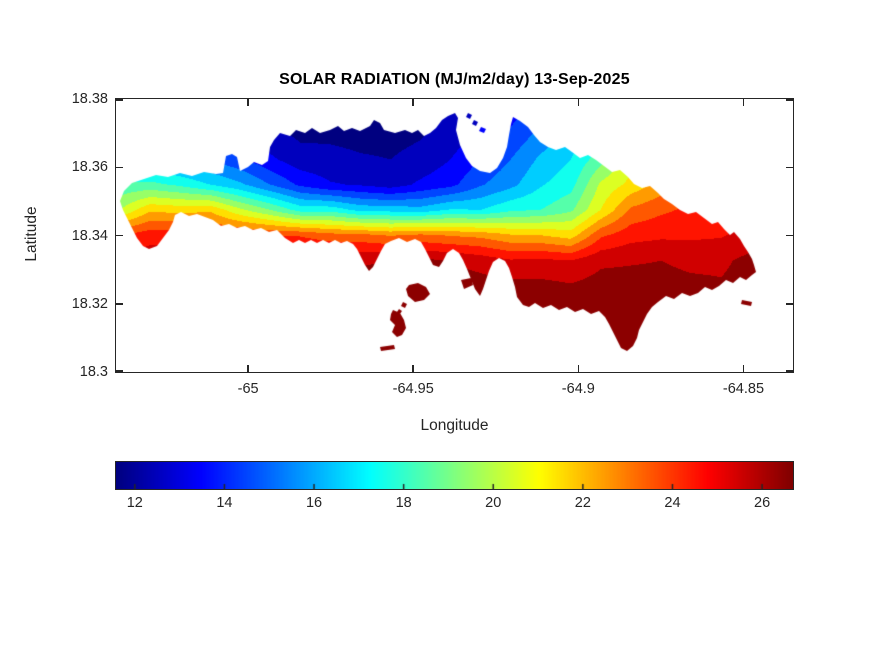 The image size is (875, 656). What do you see at coordinates (582, 503) in the screenshot?
I see `colorbar-tick-label: 22` at bounding box center [582, 503].